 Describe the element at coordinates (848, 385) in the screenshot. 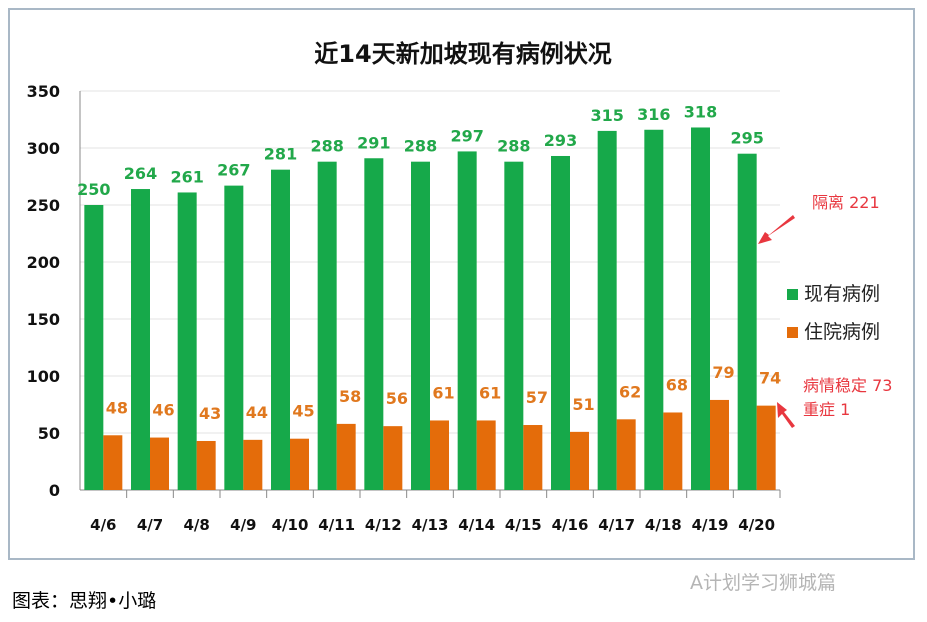

I see `annotation-stable: 病情稳定 73` at that location.